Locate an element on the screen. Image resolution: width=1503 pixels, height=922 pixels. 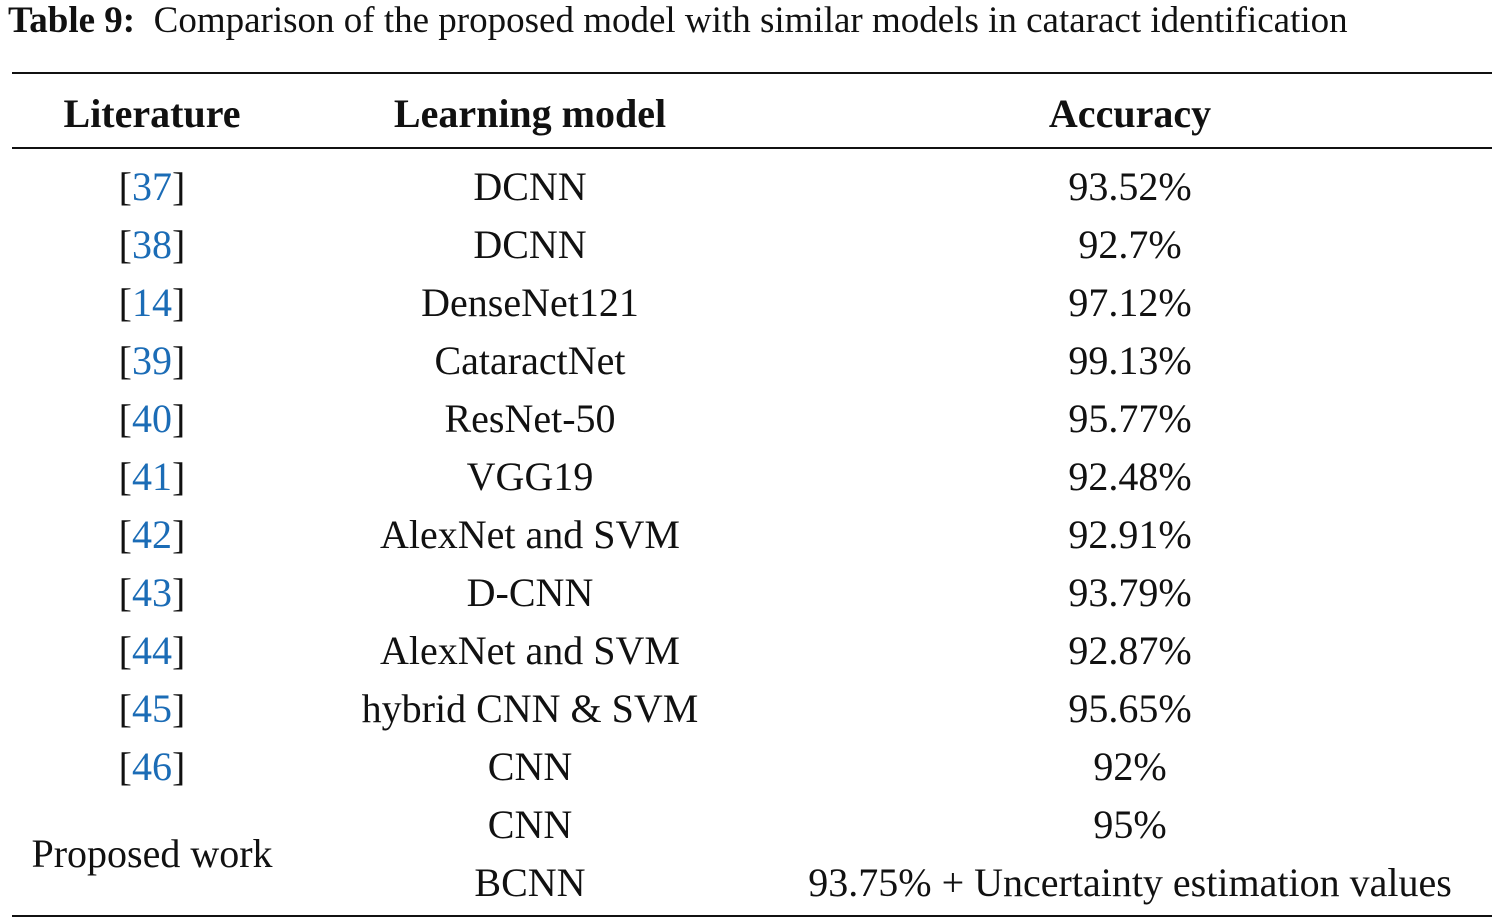
literature-cell: [38] is located at coordinates (152, 245).